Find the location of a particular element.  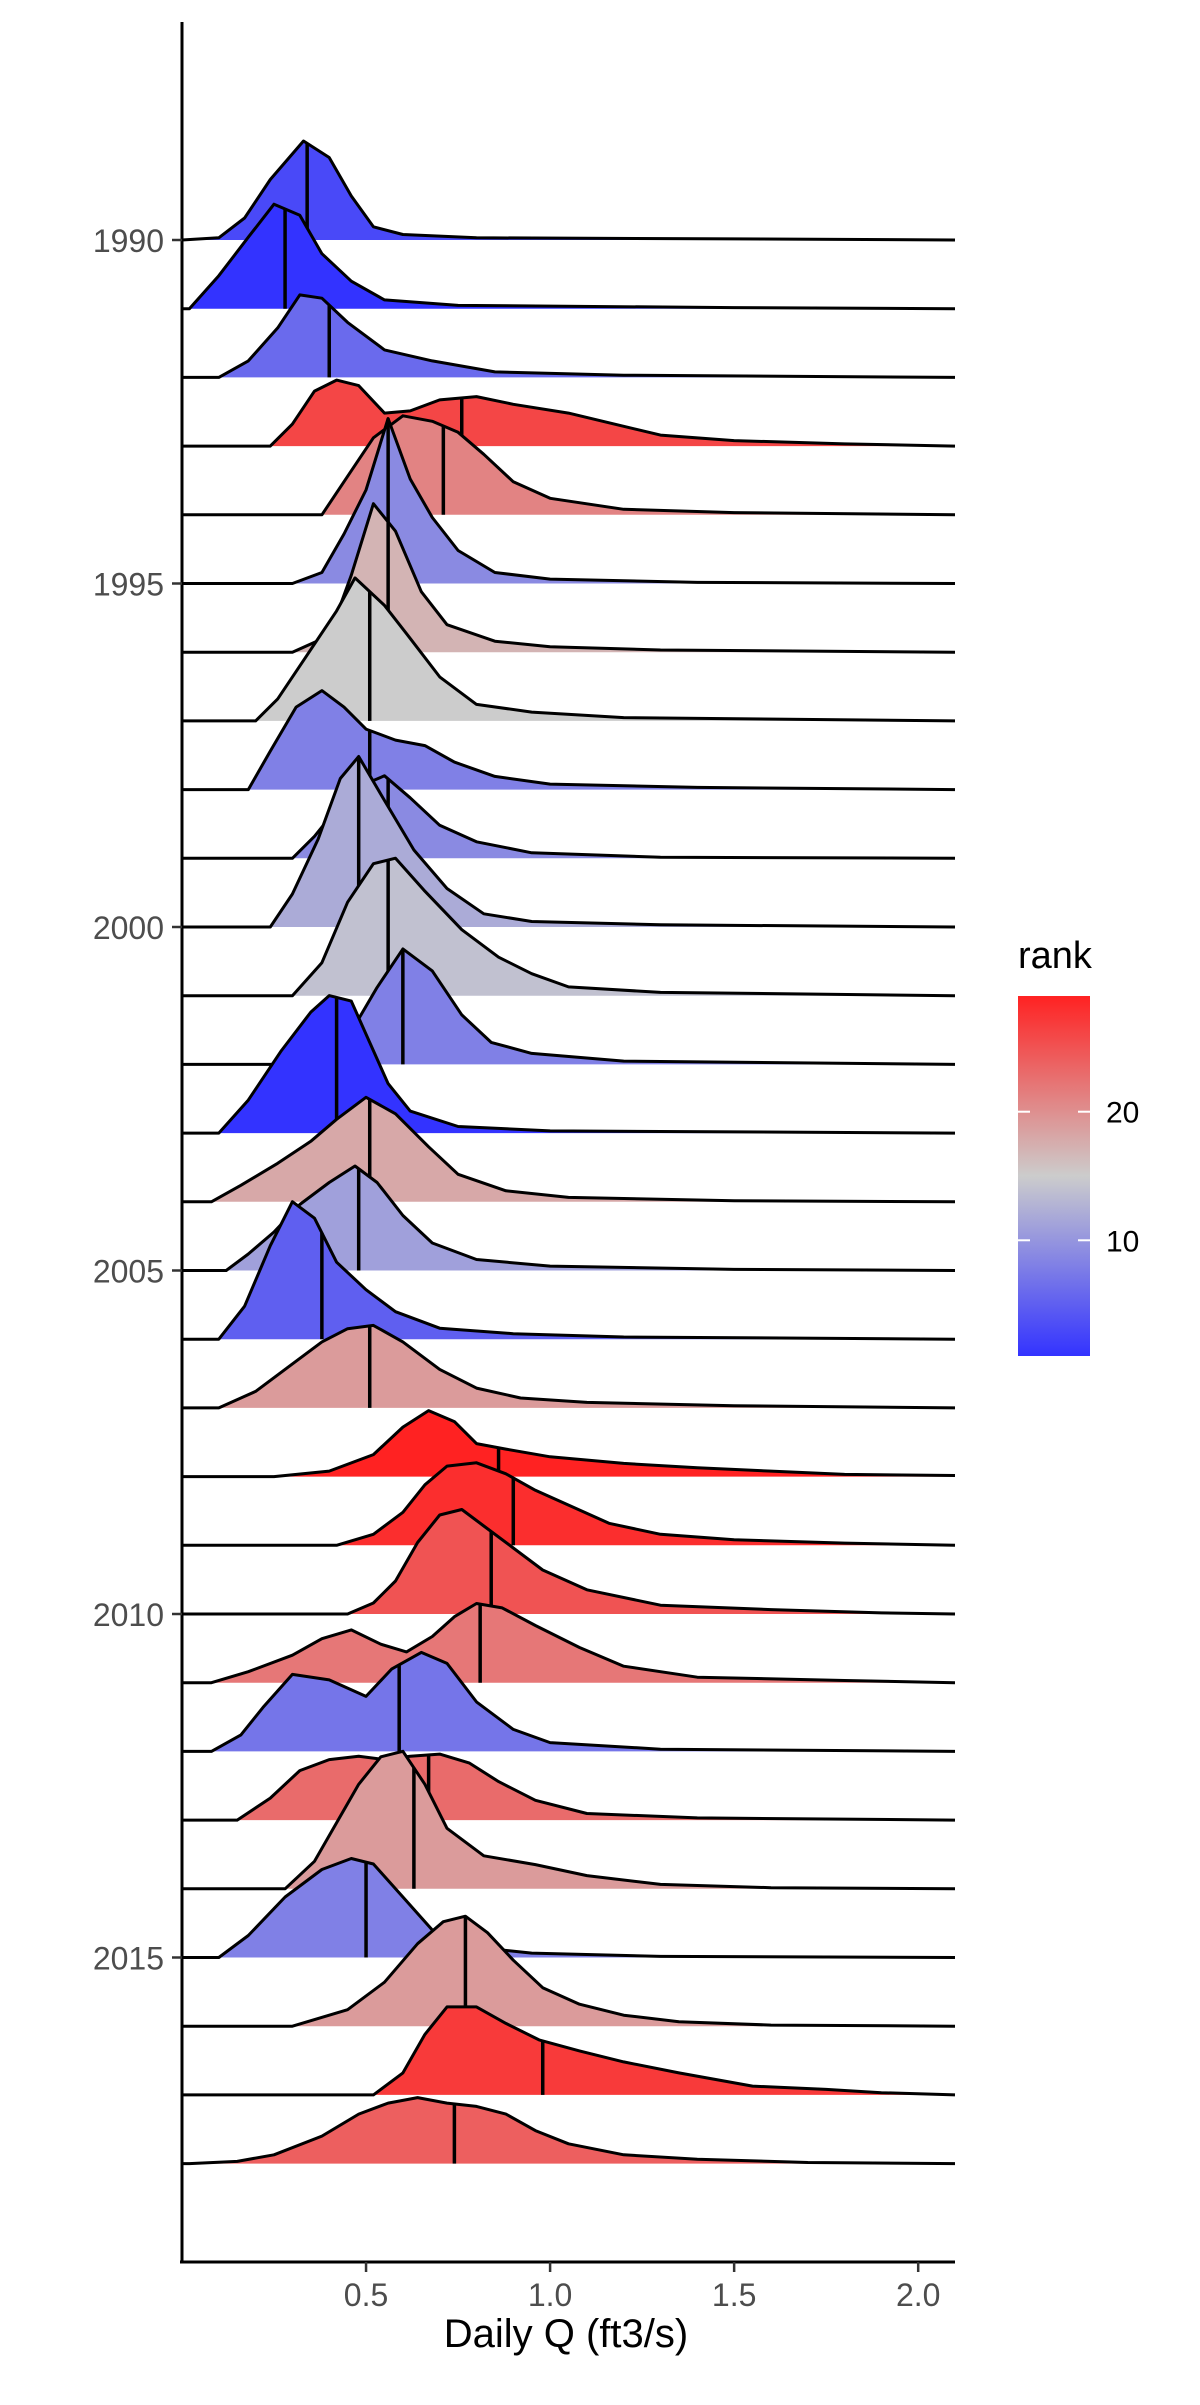

ridge-fill-1997 is located at coordinates (605, 649).